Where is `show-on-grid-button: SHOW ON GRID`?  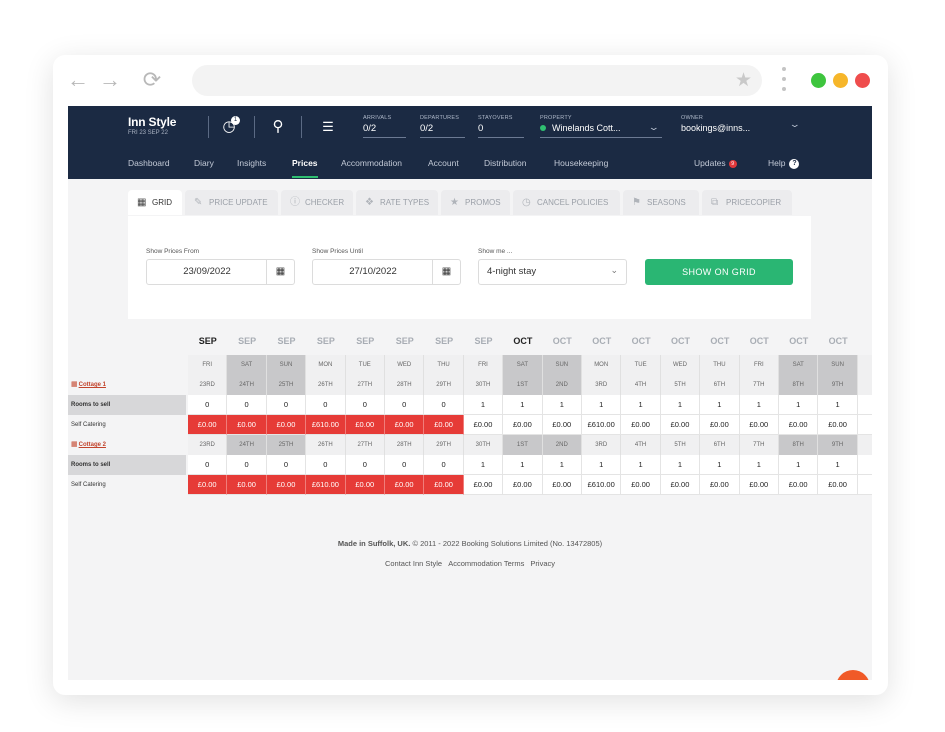
show-on-grid-button: SHOW ON GRID is located at coordinates (719, 272).